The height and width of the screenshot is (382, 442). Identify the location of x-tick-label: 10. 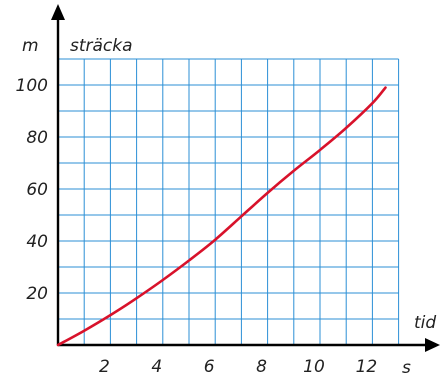
(314, 367).